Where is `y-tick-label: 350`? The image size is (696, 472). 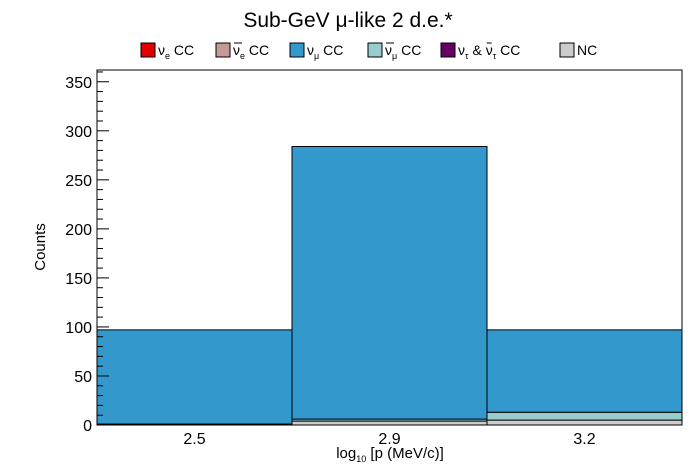 y-tick-label: 350 is located at coordinates (78, 83).